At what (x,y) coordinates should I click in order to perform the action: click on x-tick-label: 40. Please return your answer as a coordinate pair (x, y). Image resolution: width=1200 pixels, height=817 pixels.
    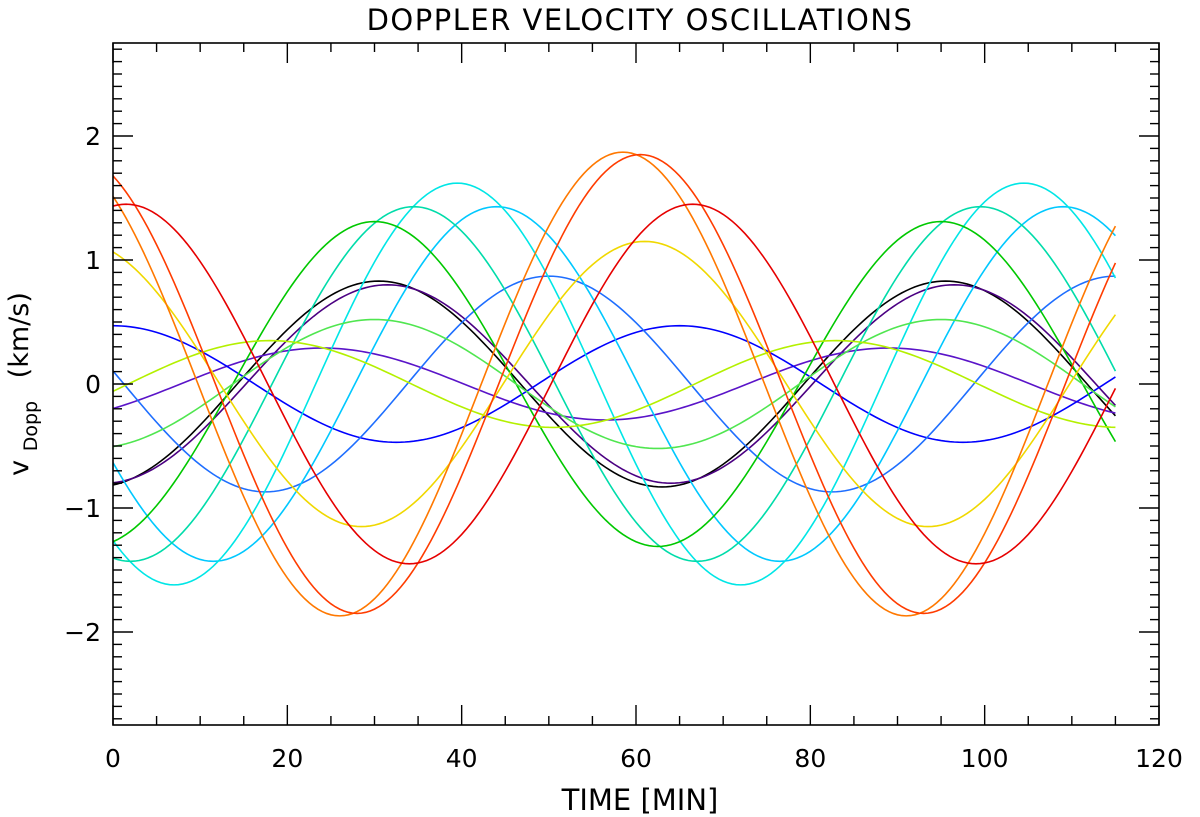
    Looking at the image, I should click on (462, 758).